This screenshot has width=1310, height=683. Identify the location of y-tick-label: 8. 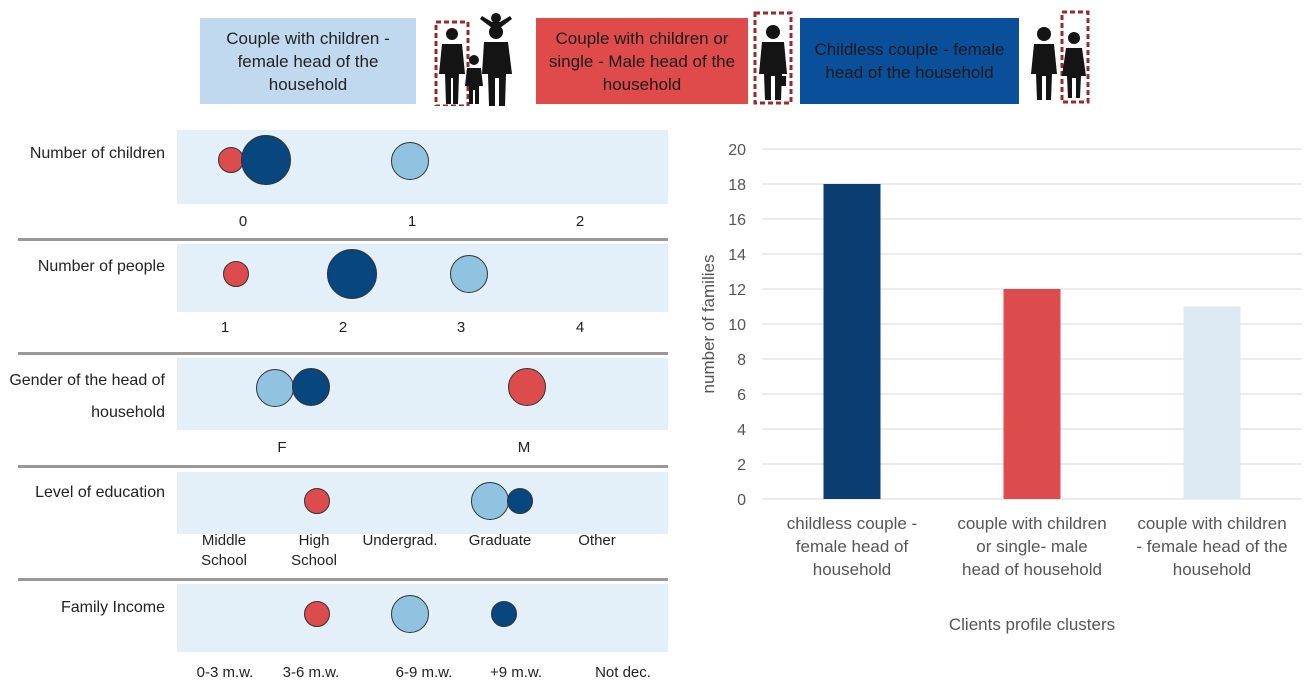
(741, 360).